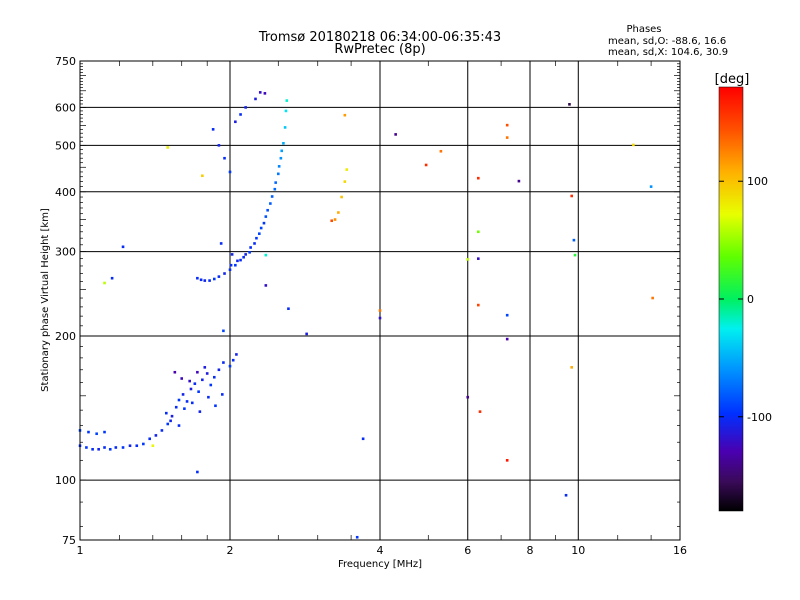 This screenshot has width=800, height=600. What do you see at coordinates (467, 550) in the screenshot?
I see `x-tick-label: 6` at bounding box center [467, 550].